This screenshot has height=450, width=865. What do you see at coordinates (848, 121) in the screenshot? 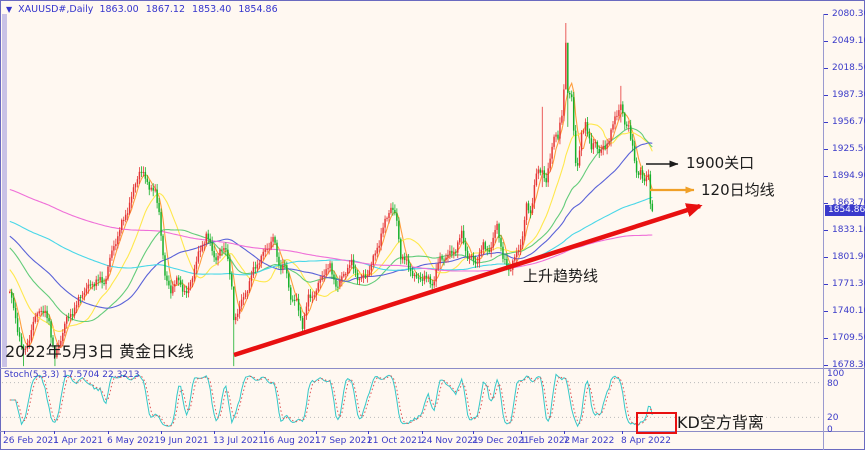
I see `price-axis-label: 1956.70` at bounding box center [848, 121].